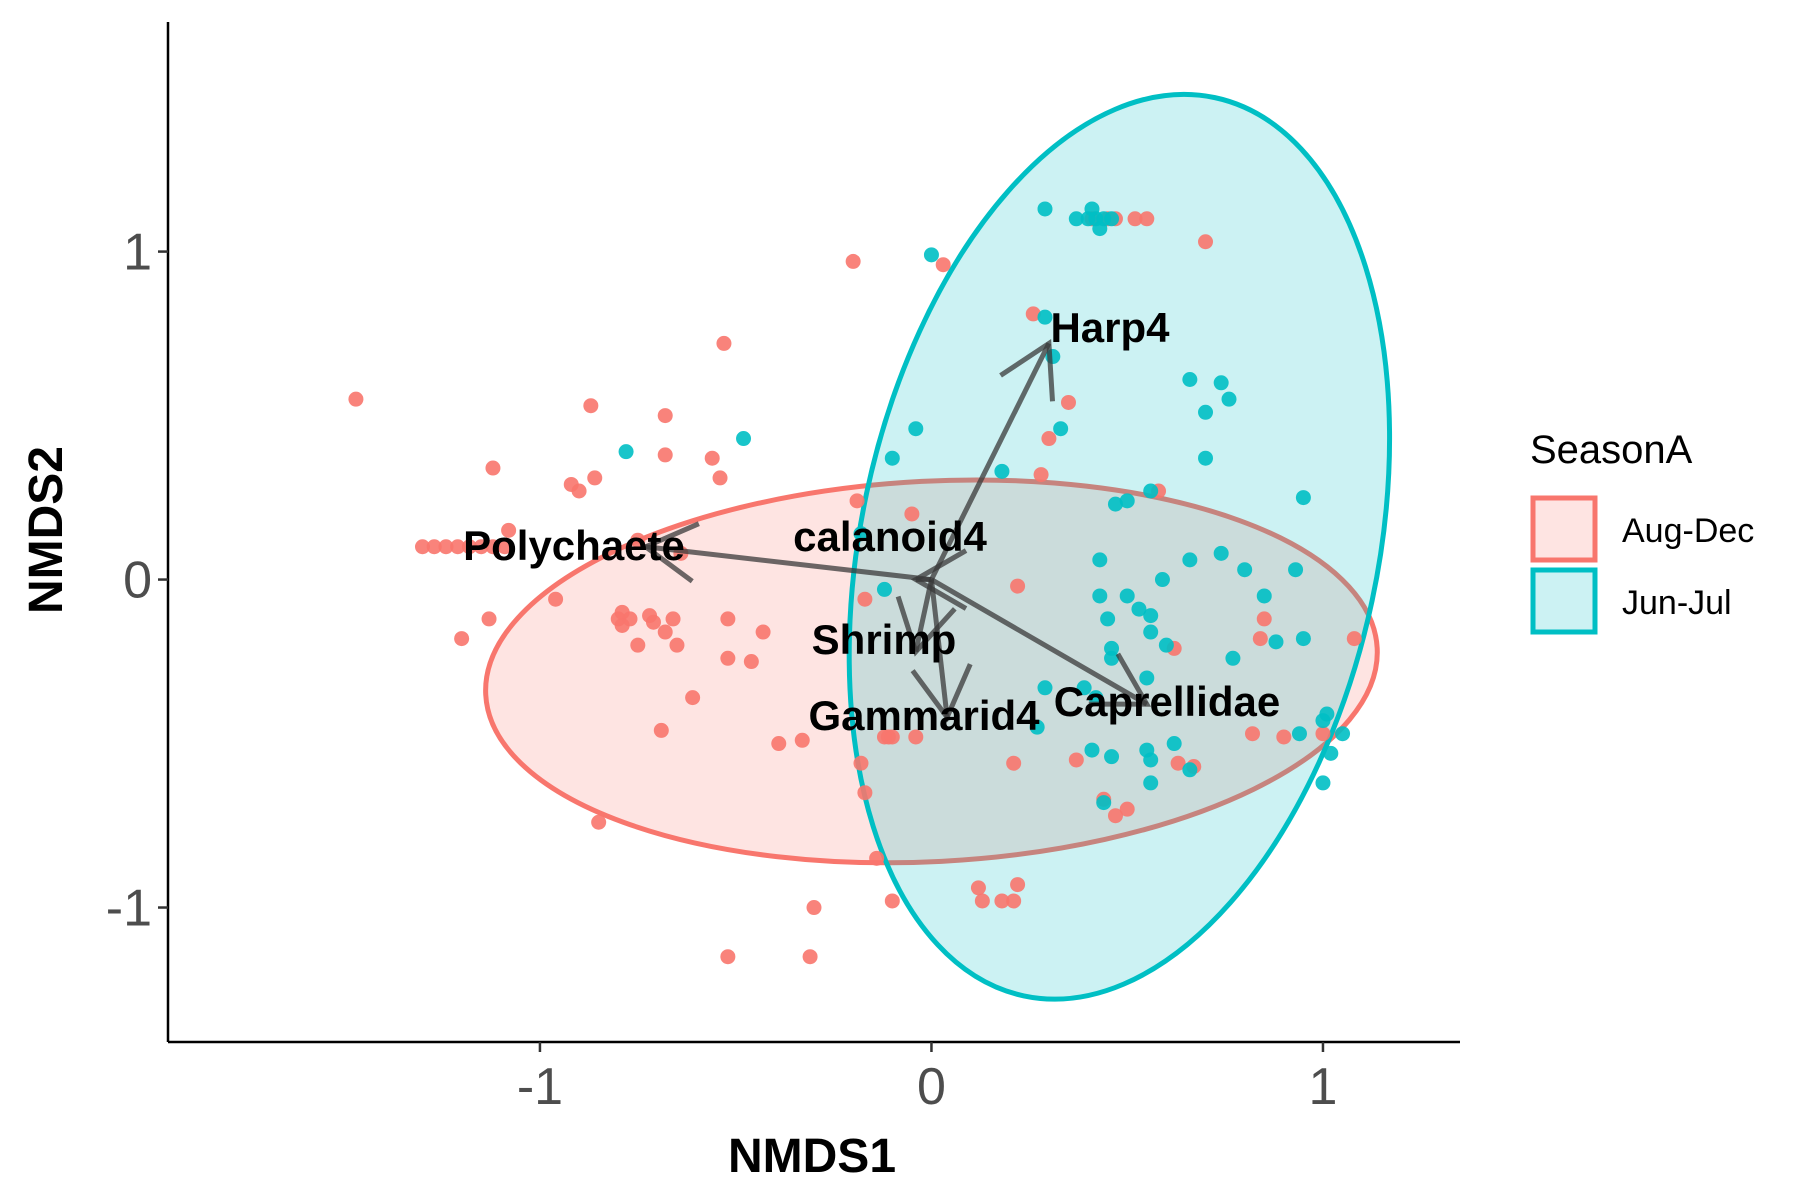  Describe the element at coordinates (137, 253) in the screenshot. I see `y-tick-label: 1` at that location.